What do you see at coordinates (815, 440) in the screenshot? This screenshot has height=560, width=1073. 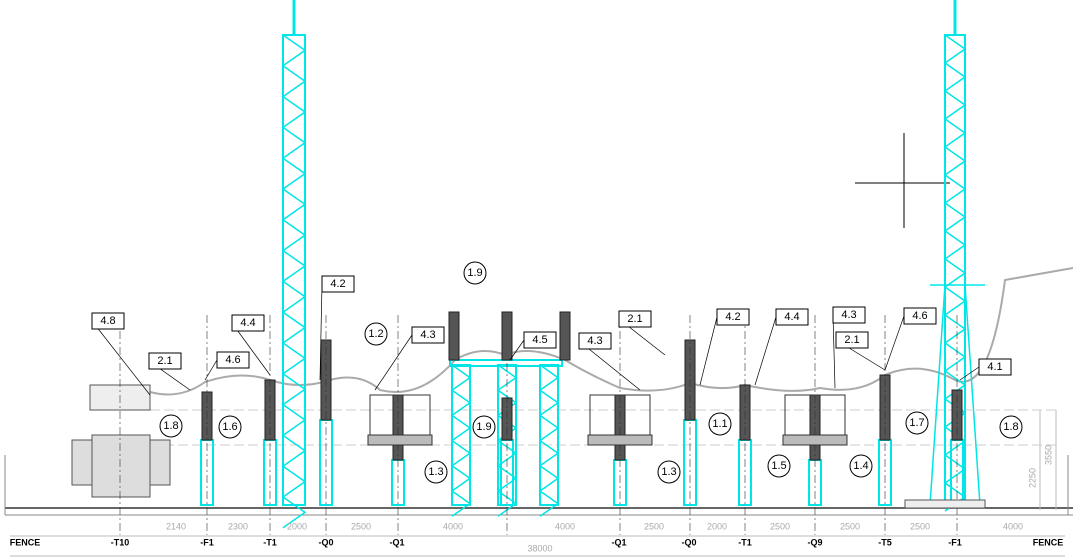 I see `breaker-base` at bounding box center [815, 440].